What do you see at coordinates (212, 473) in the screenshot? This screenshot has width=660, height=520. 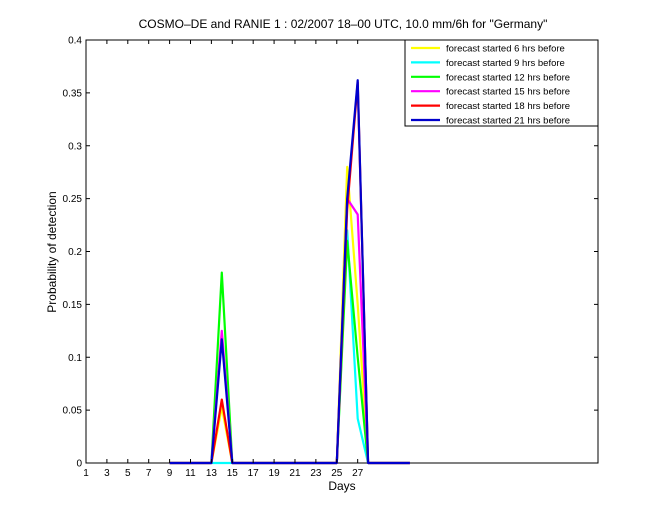 I see `x-tick-label: 13` at bounding box center [212, 473].